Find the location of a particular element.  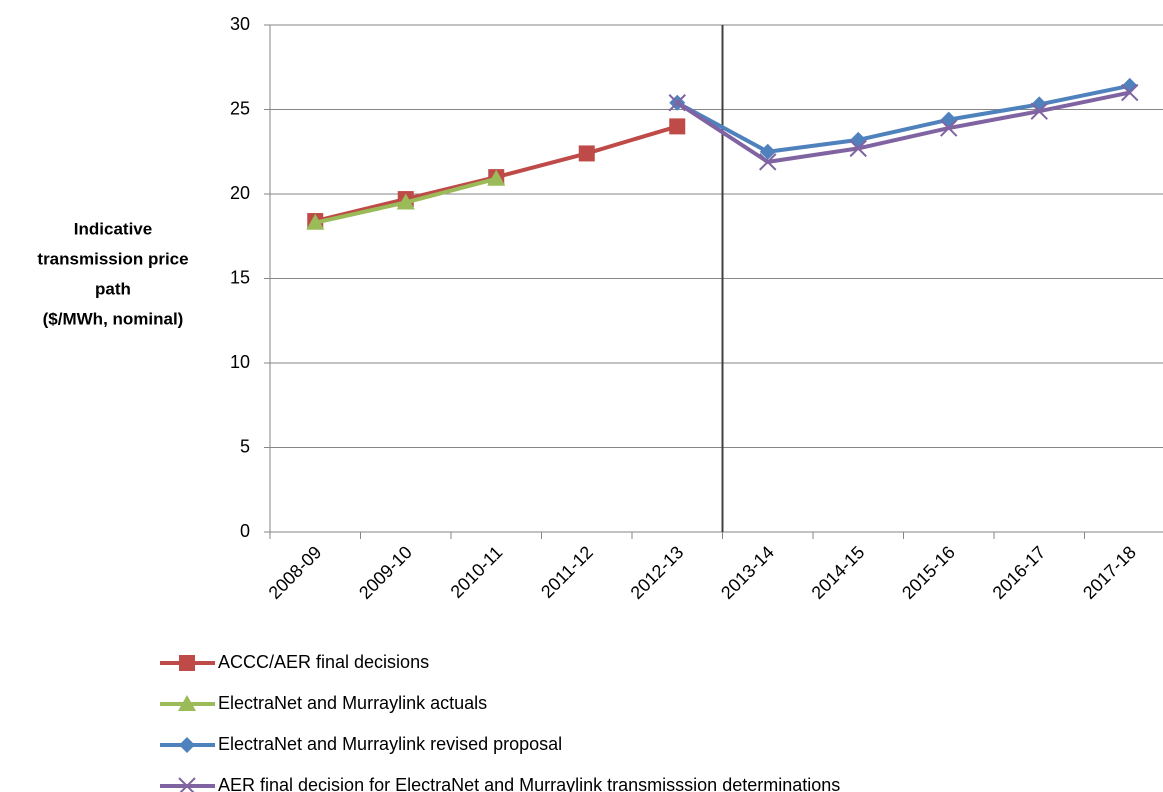

legend-label: ElectraNet and Murraylink actuals is located at coordinates (352, 703).